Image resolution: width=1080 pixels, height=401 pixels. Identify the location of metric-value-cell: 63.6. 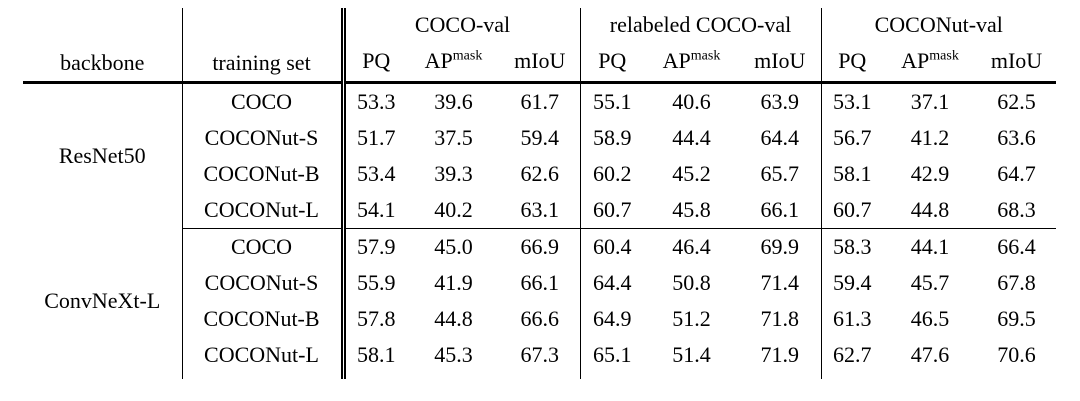
(1016, 137).